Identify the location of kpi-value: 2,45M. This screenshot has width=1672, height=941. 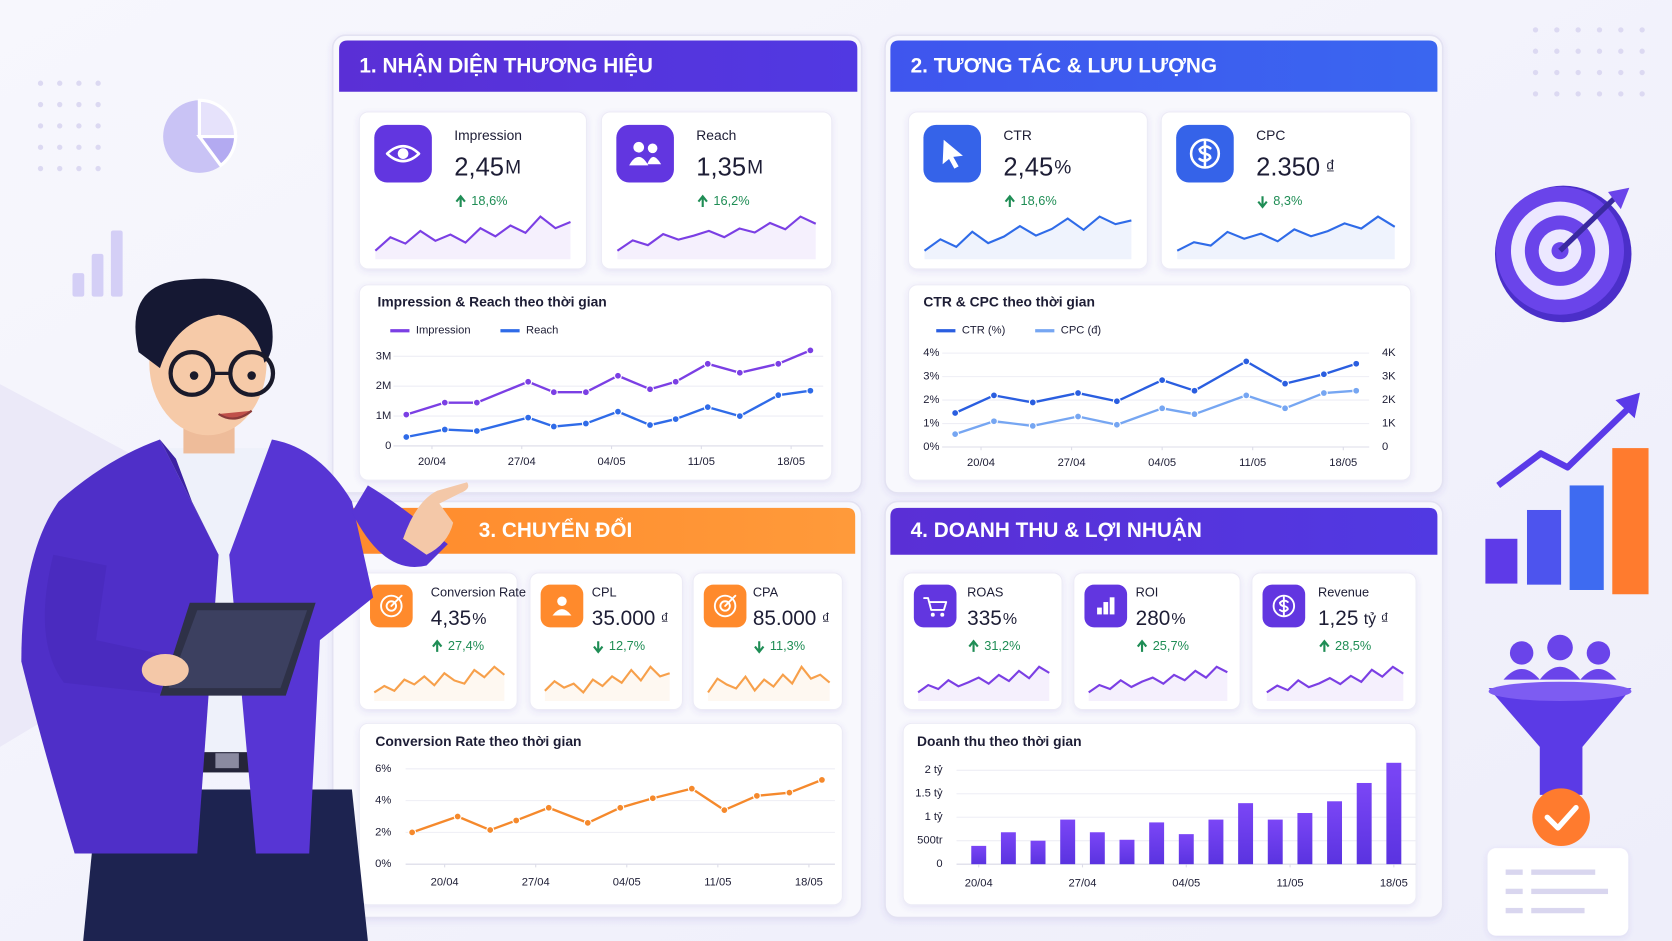
(487, 167).